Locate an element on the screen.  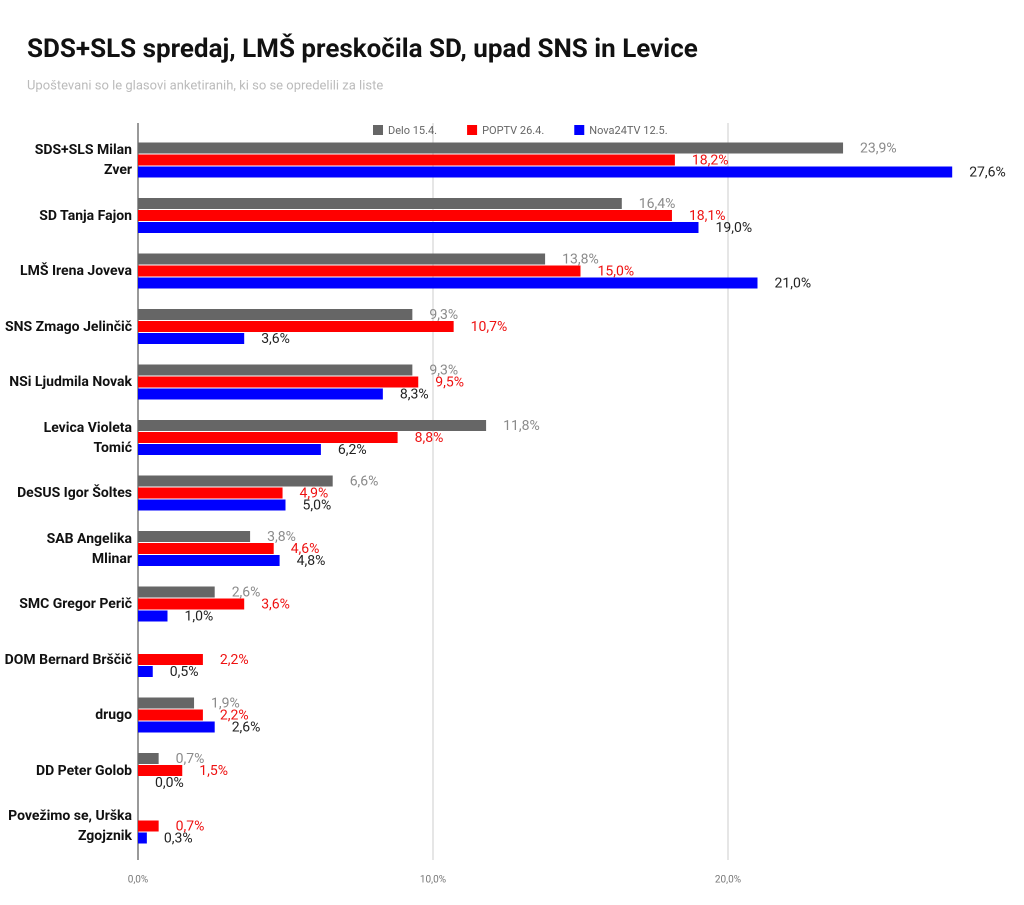
legend-label: POPTV 26.4. is located at coordinates (513, 130).